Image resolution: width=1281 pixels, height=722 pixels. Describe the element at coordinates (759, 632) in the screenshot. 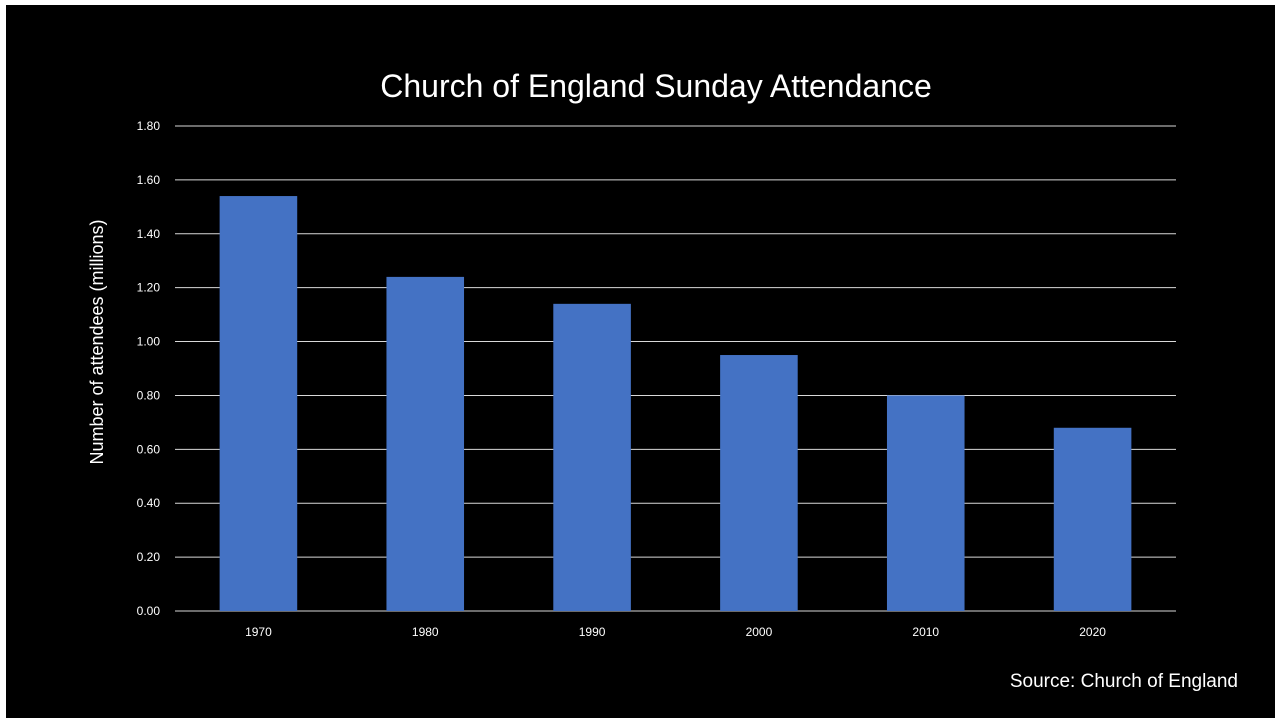

I see `x-tick-label: 2000` at that location.